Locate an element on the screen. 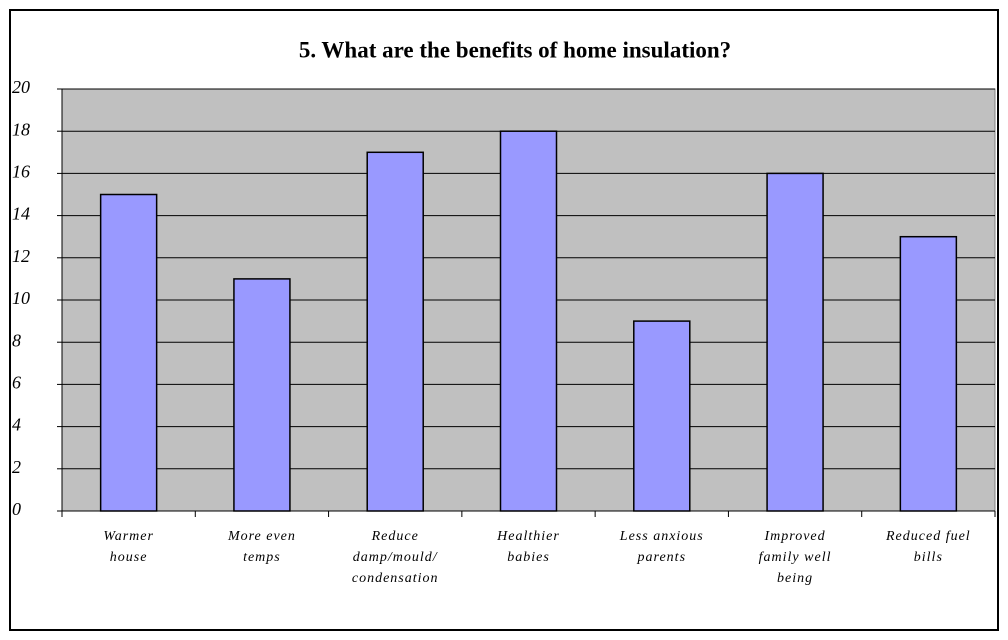 The width and height of the screenshot is (1008, 640). y-tick-label: 18 is located at coordinates (21, 129).